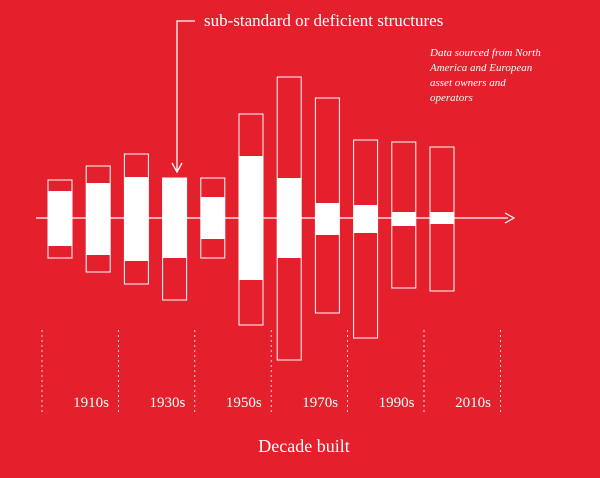 The height and width of the screenshot is (478, 600). Describe the element at coordinates (366, 239) in the screenshot. I see `outer-bar-1990s` at that location.